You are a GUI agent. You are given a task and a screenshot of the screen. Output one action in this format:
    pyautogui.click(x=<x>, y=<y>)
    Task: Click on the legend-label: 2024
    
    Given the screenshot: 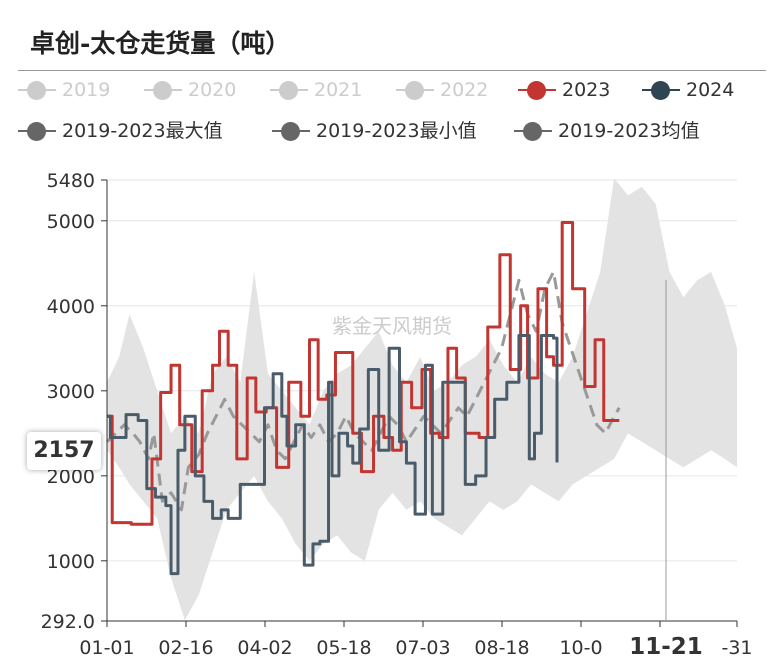 What is the action you would take?
    pyautogui.click(x=710, y=90)
    